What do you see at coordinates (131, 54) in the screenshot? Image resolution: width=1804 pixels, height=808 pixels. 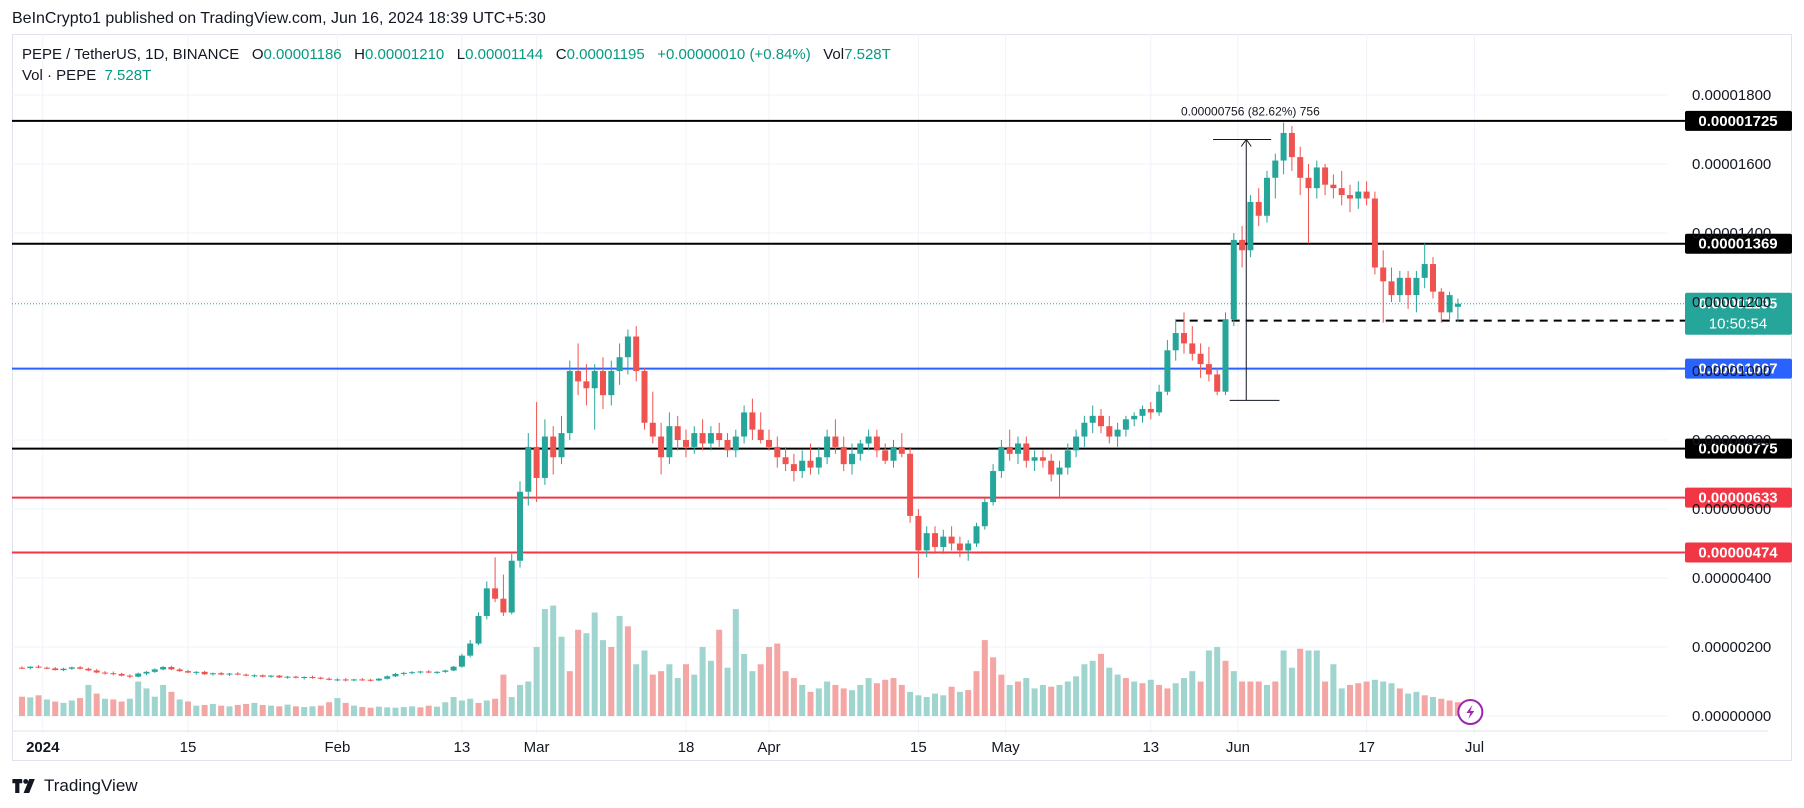 I see `symbol-name: PEPE / TetherUS, 1D, BINANCE` at bounding box center [131, 54].